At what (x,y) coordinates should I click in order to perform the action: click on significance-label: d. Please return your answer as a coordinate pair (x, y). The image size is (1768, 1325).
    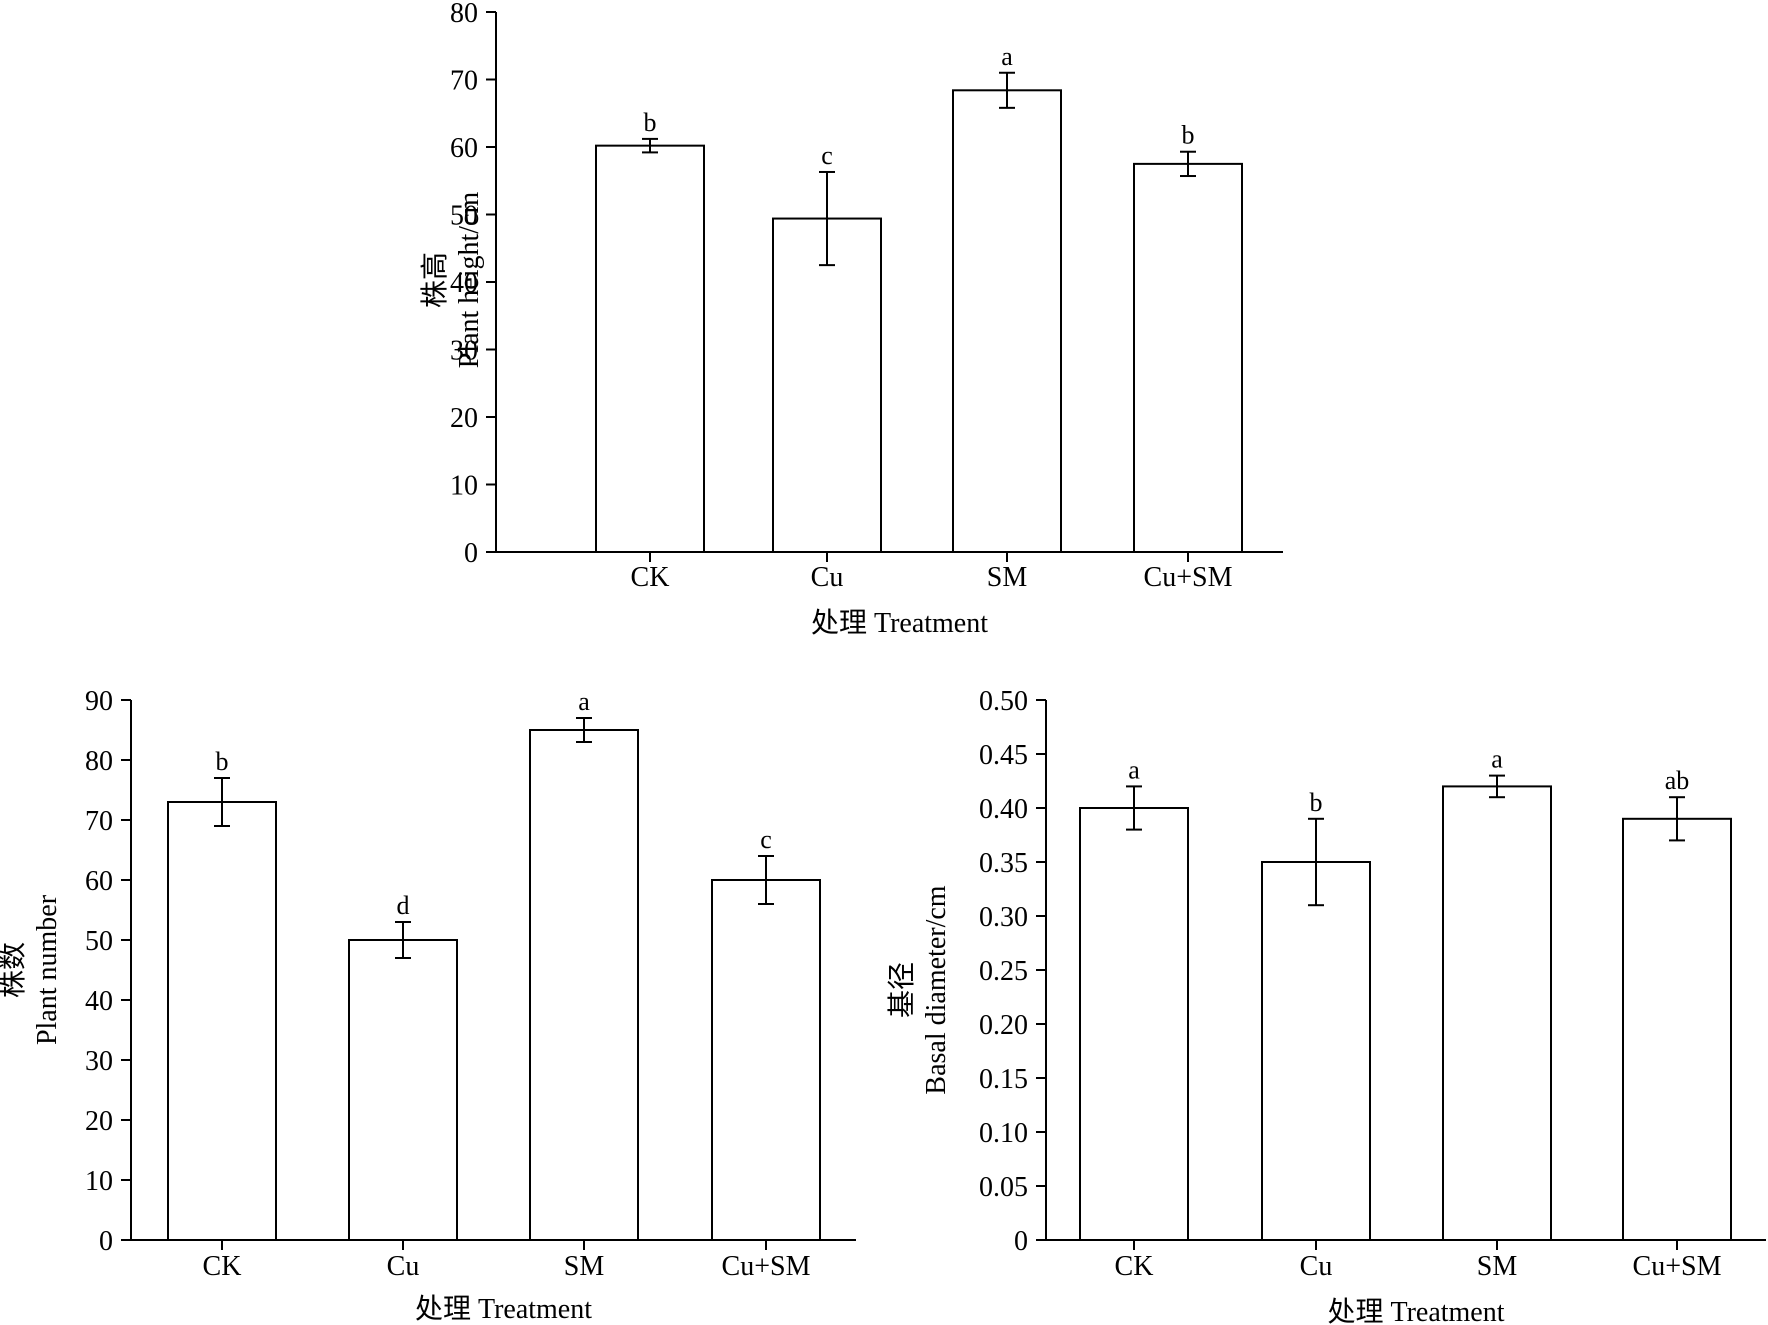
    Looking at the image, I should click on (403, 905).